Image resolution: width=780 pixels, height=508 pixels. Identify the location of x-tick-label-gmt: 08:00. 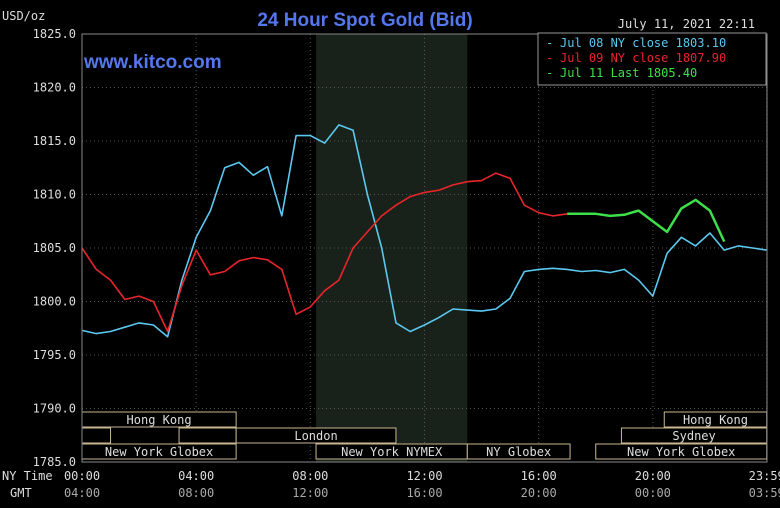
(196, 493).